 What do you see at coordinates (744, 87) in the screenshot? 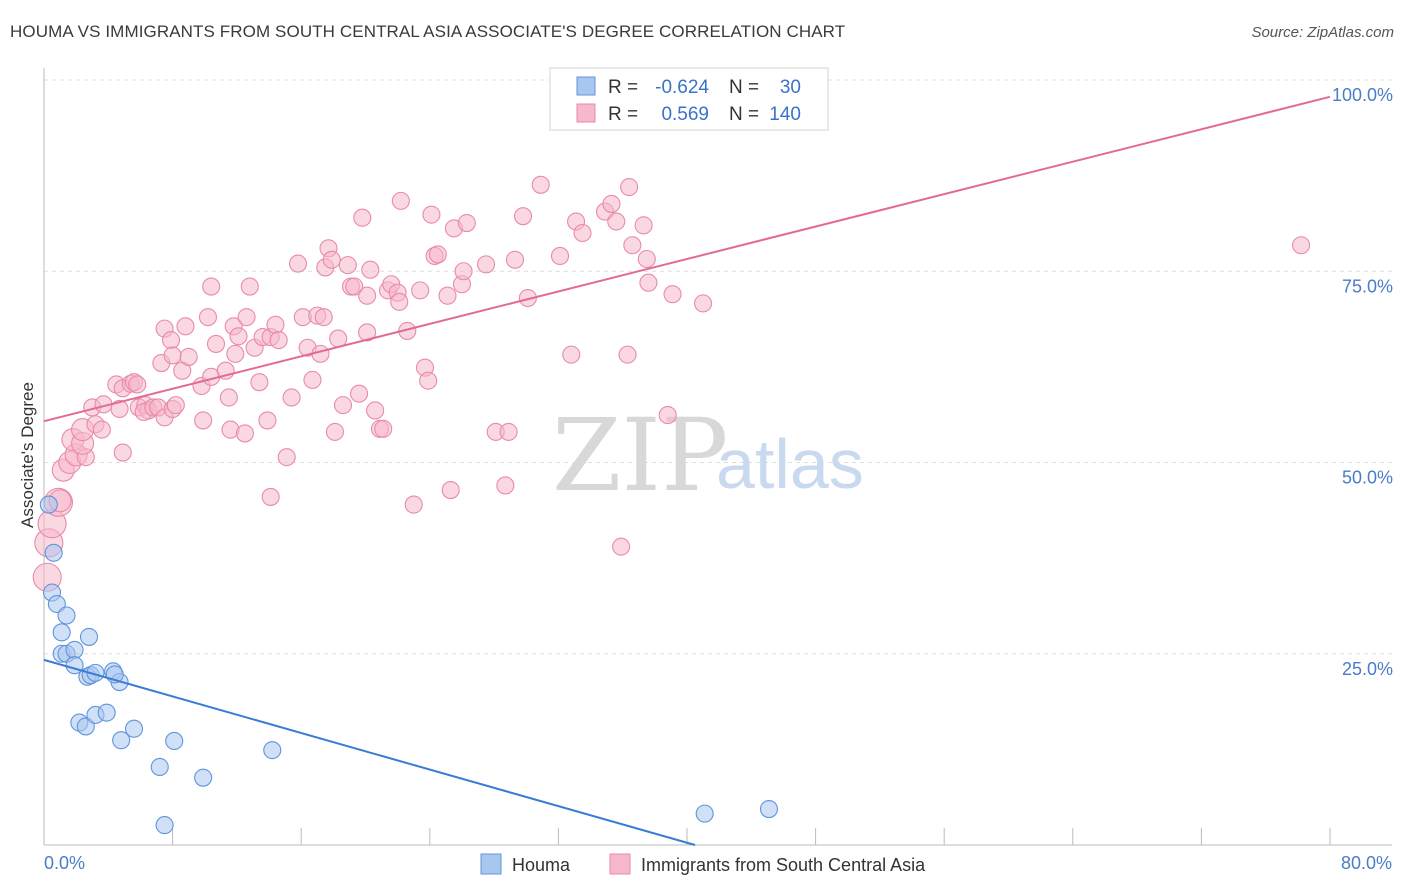
I see `houma-n-label: N =` at bounding box center [744, 87].